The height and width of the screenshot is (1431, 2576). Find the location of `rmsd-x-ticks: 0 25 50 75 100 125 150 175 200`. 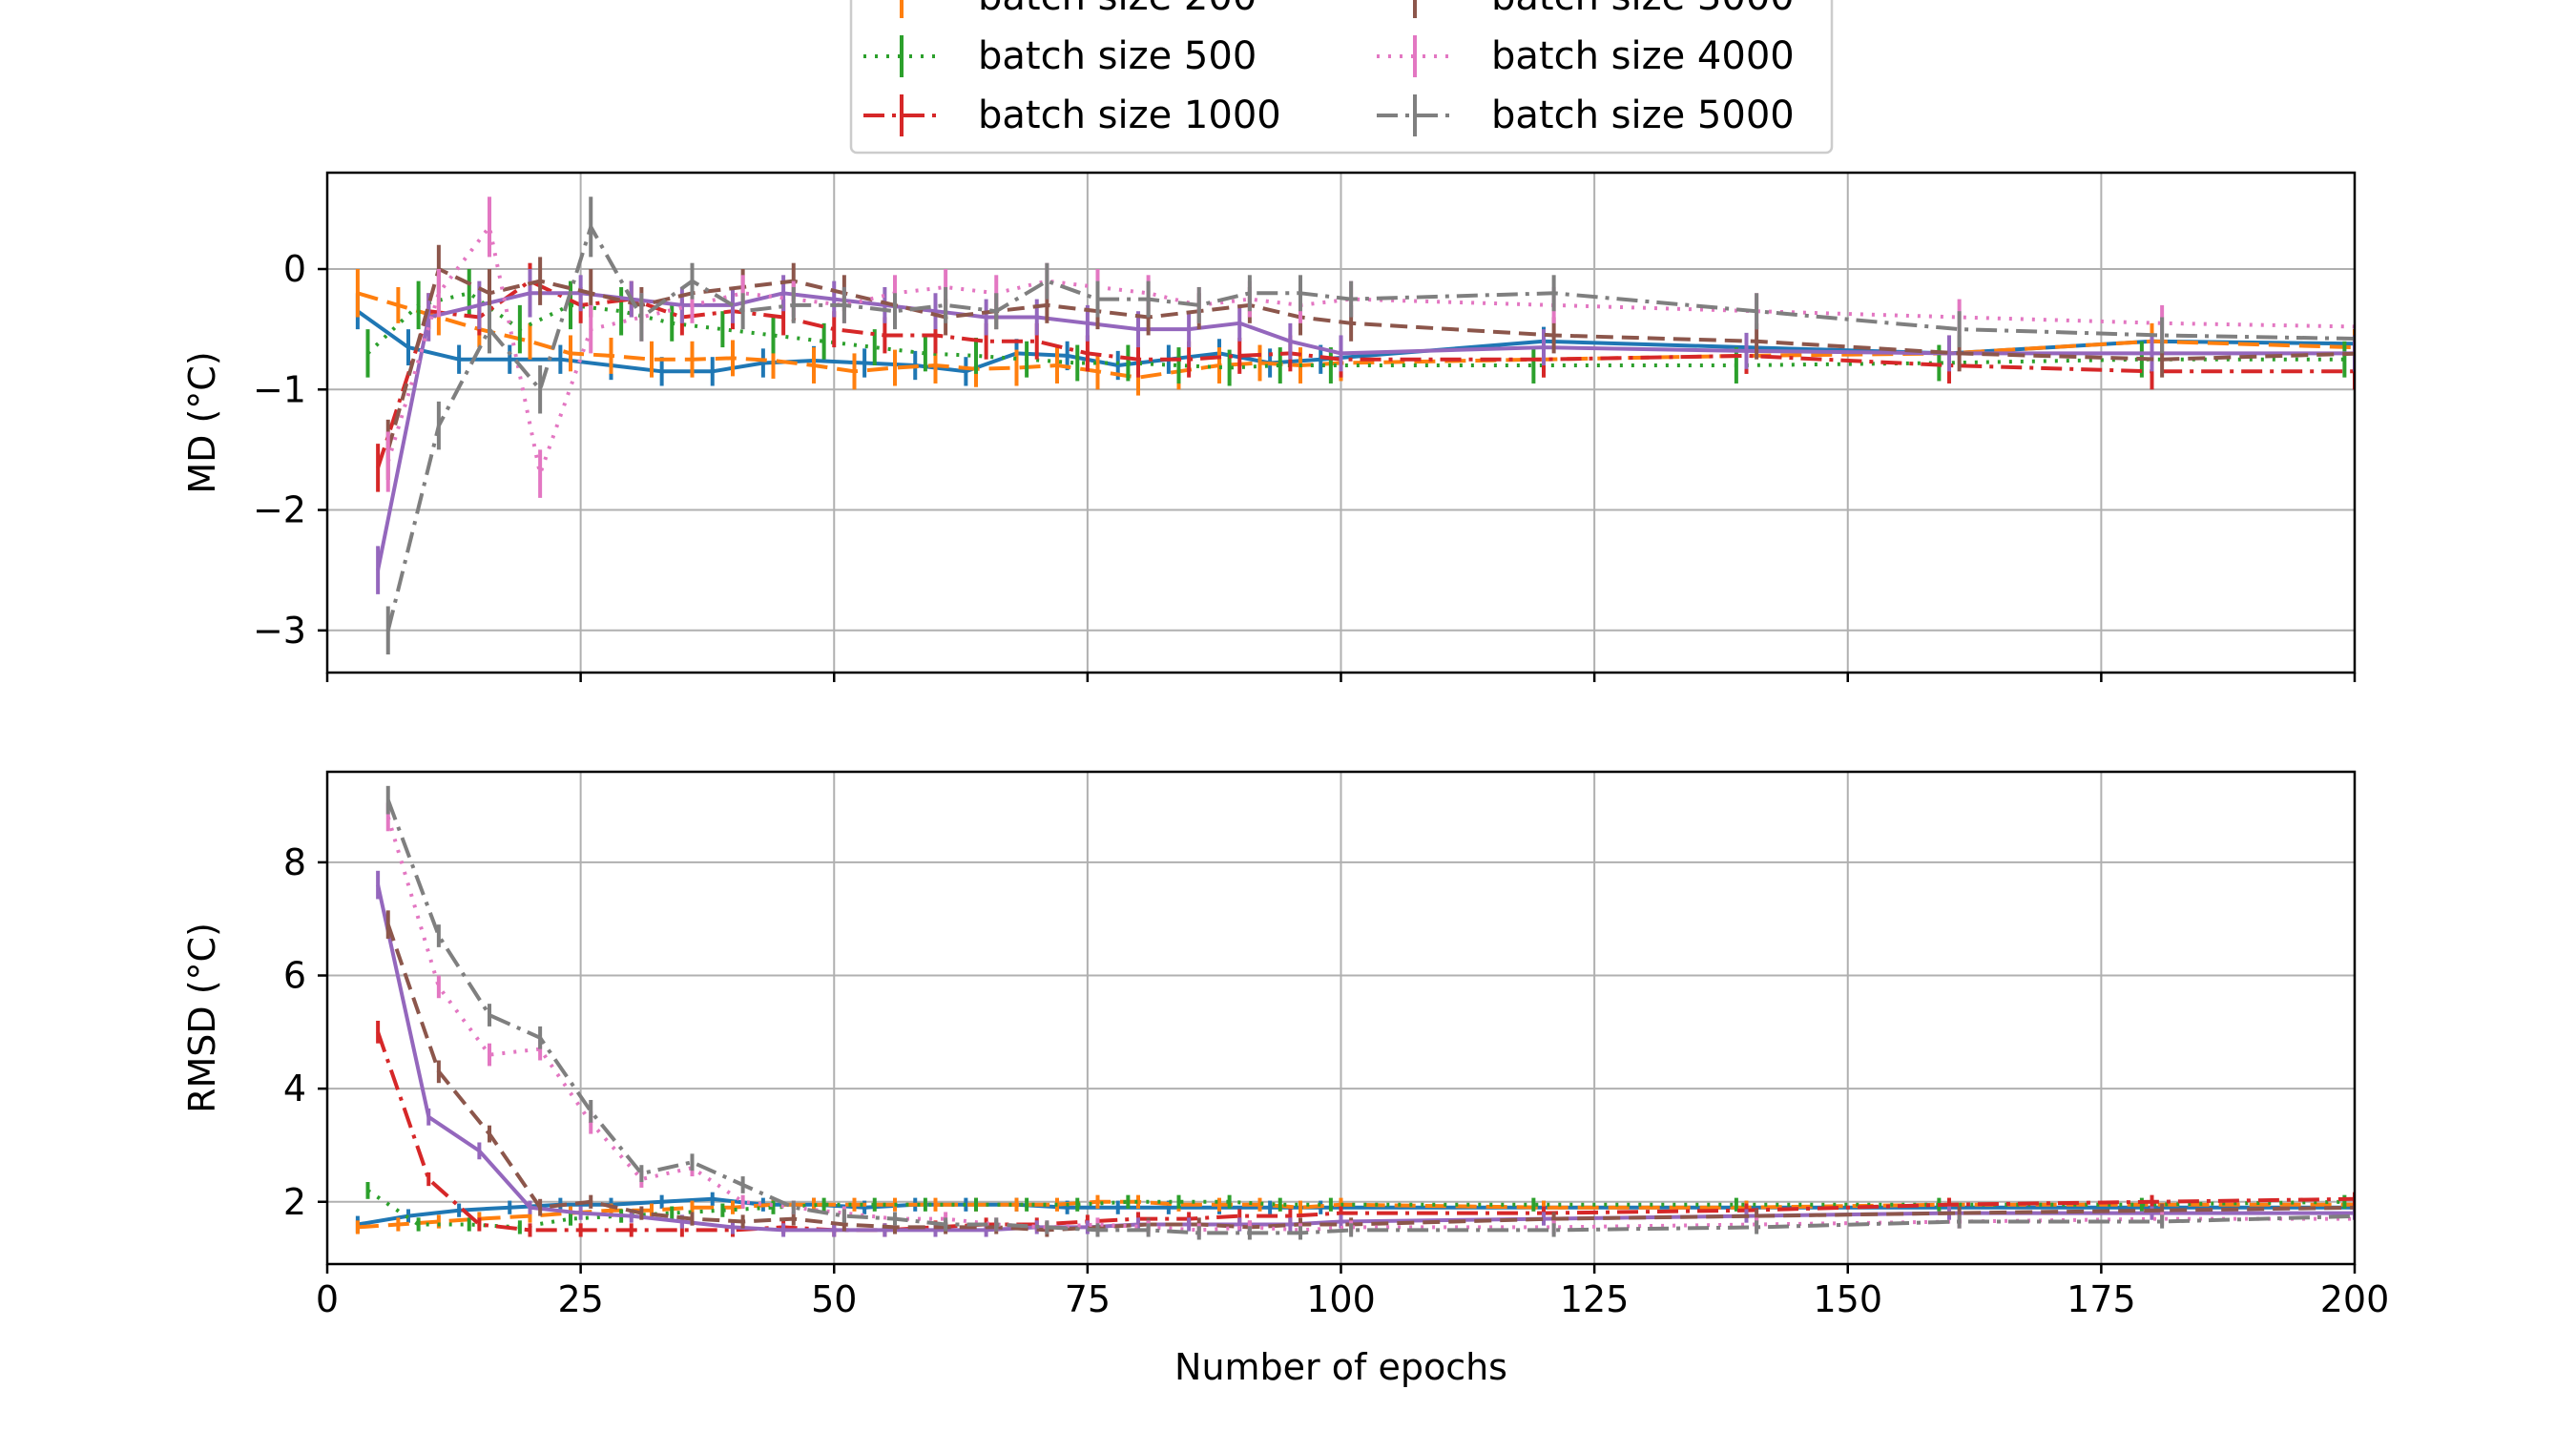

rmsd-x-ticks: 0 25 50 75 100 125 150 175 200 is located at coordinates (1352, 1292).